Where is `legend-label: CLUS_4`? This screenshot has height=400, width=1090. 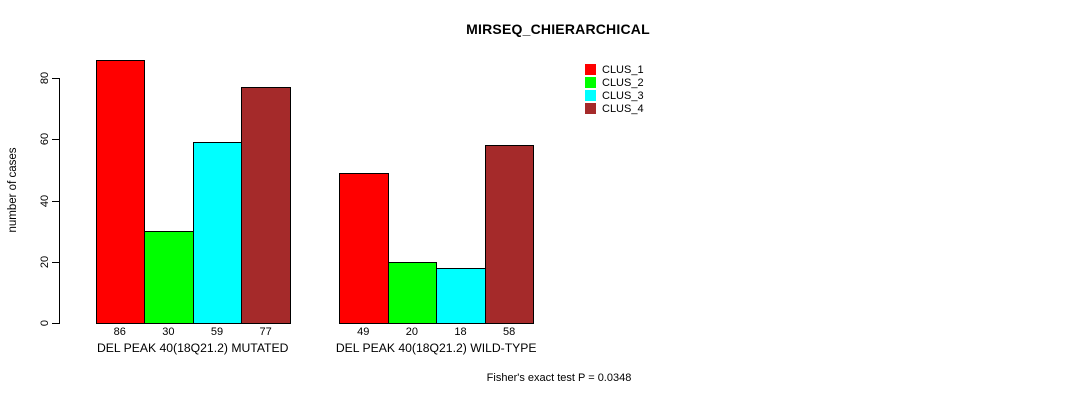 legend-label: CLUS_4 is located at coordinates (623, 108).